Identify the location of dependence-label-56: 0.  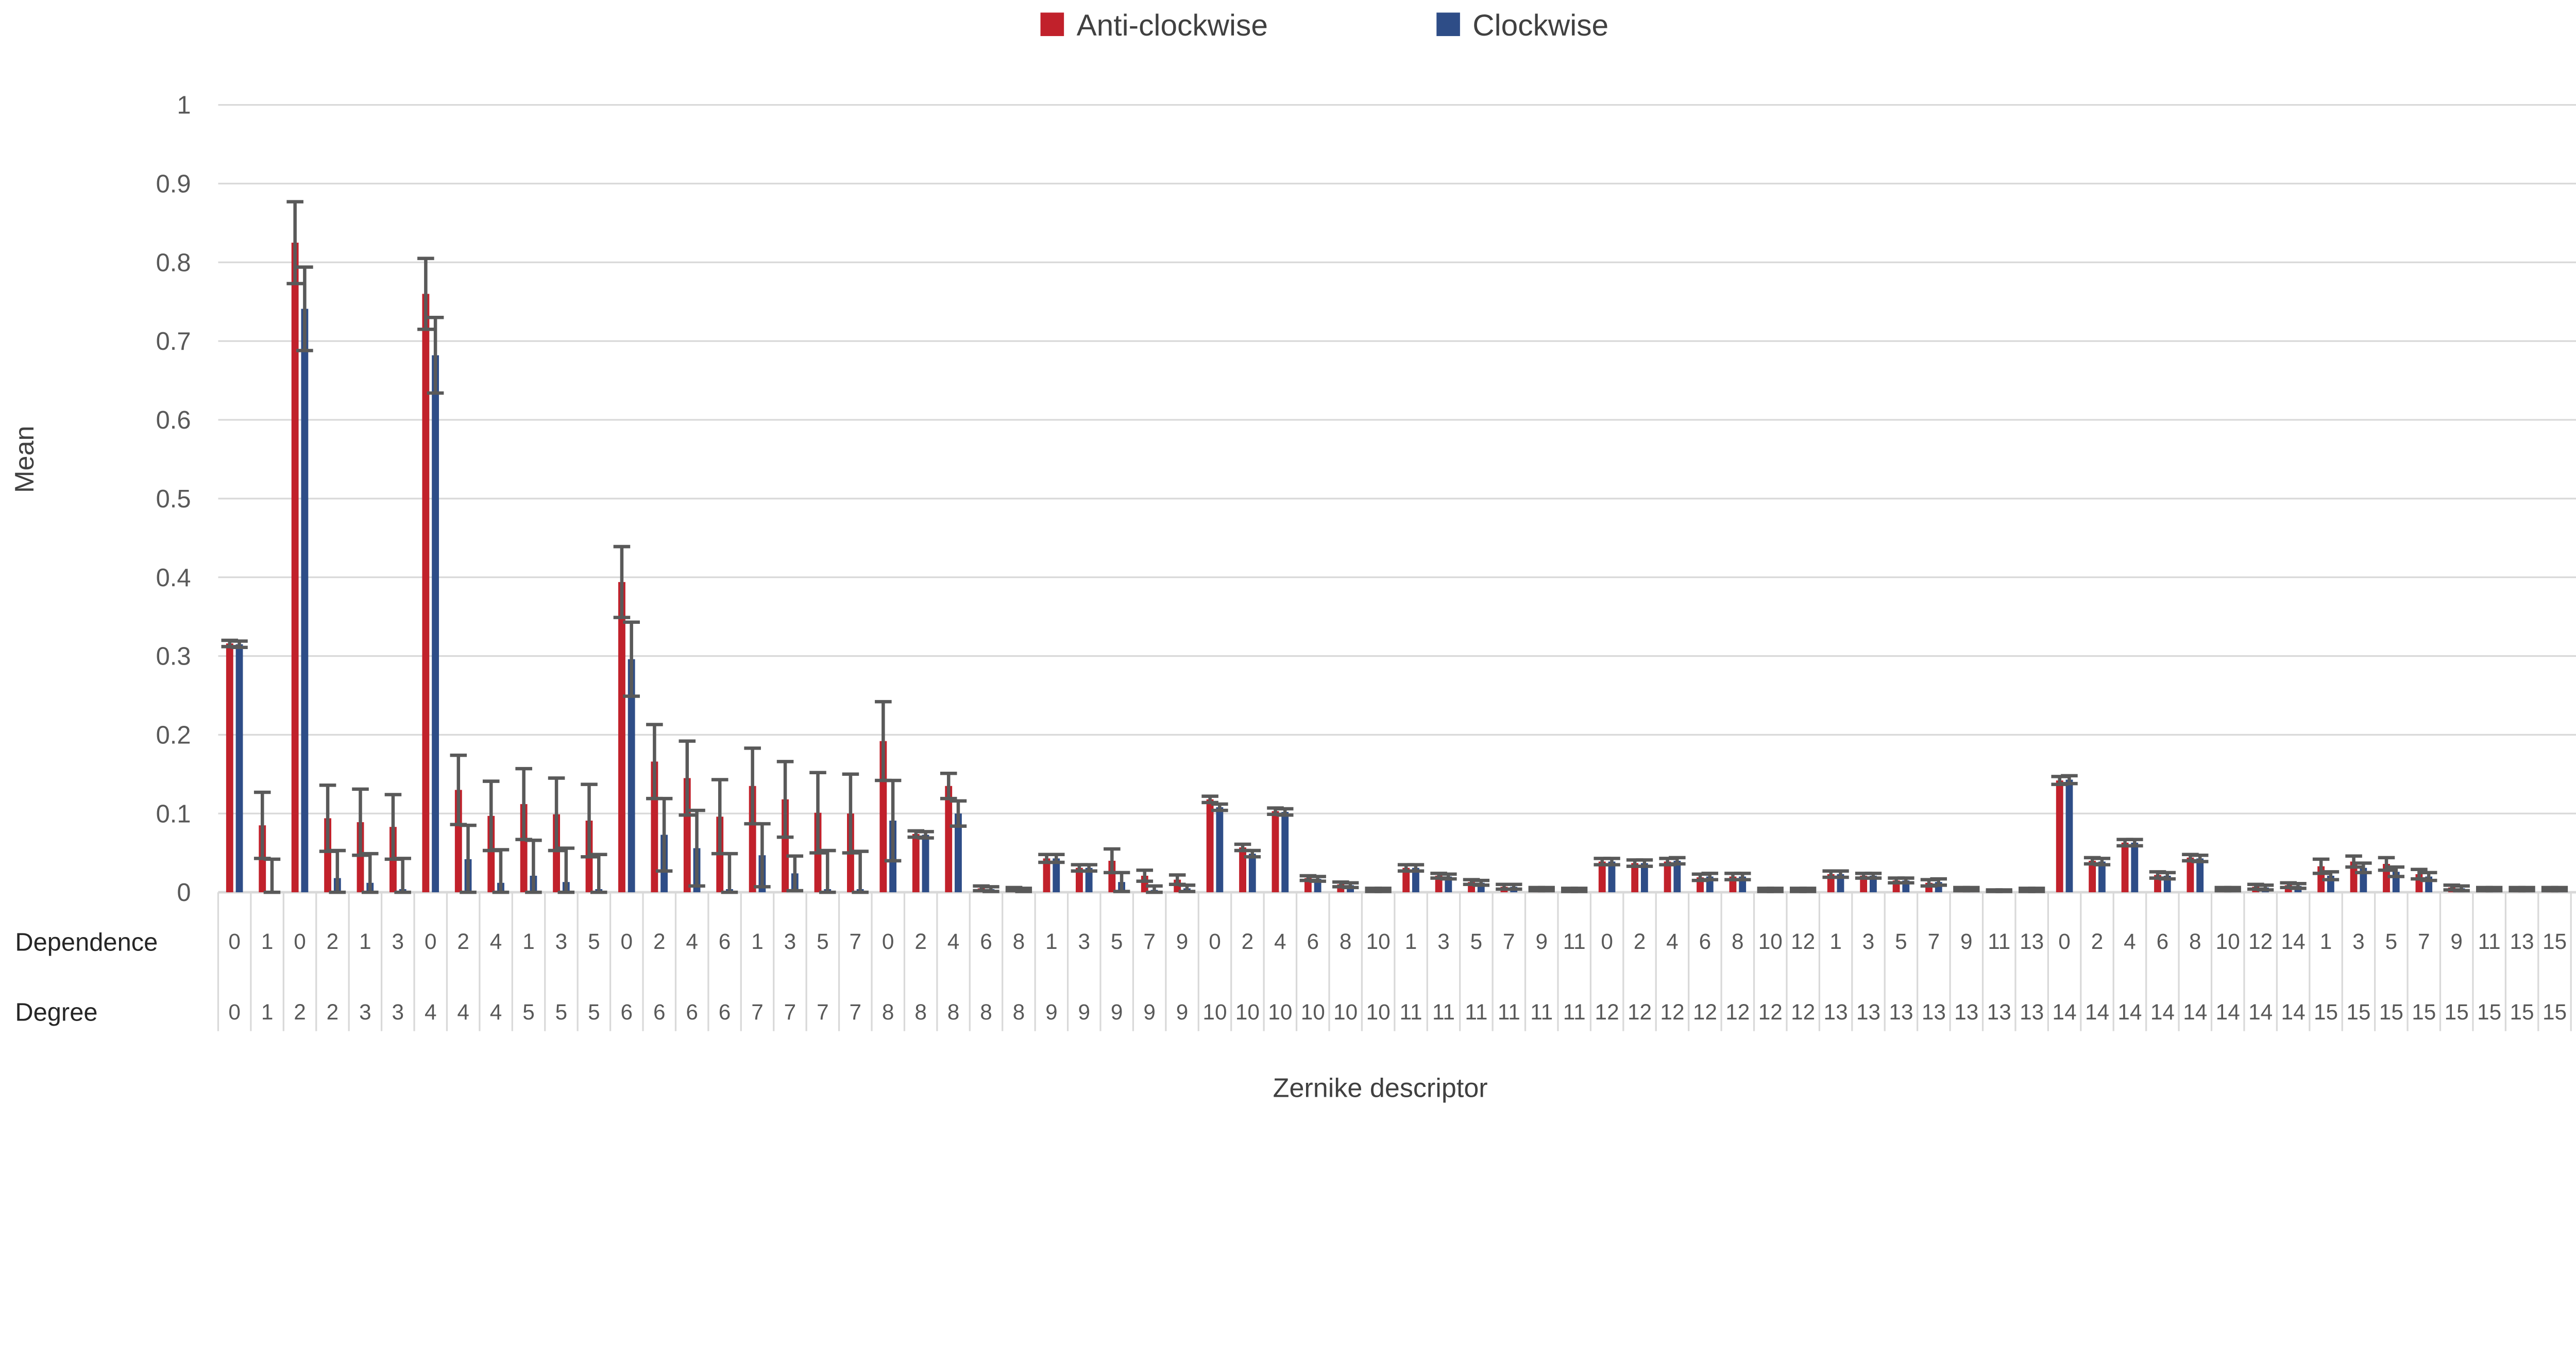
(2064, 941).